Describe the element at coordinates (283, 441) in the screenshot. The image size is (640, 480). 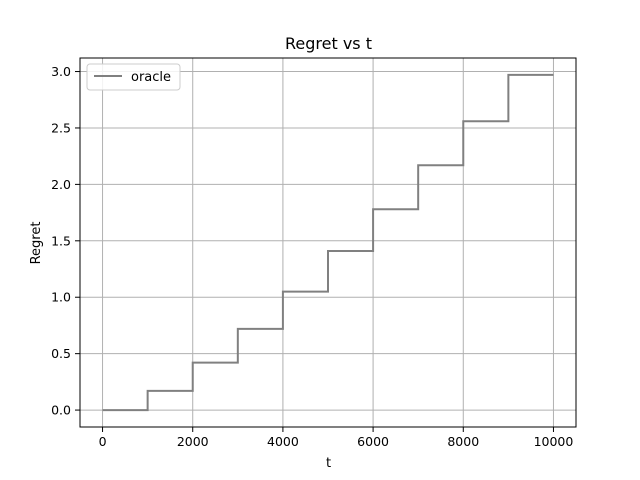
I see `x-tick-label: 4000` at that location.